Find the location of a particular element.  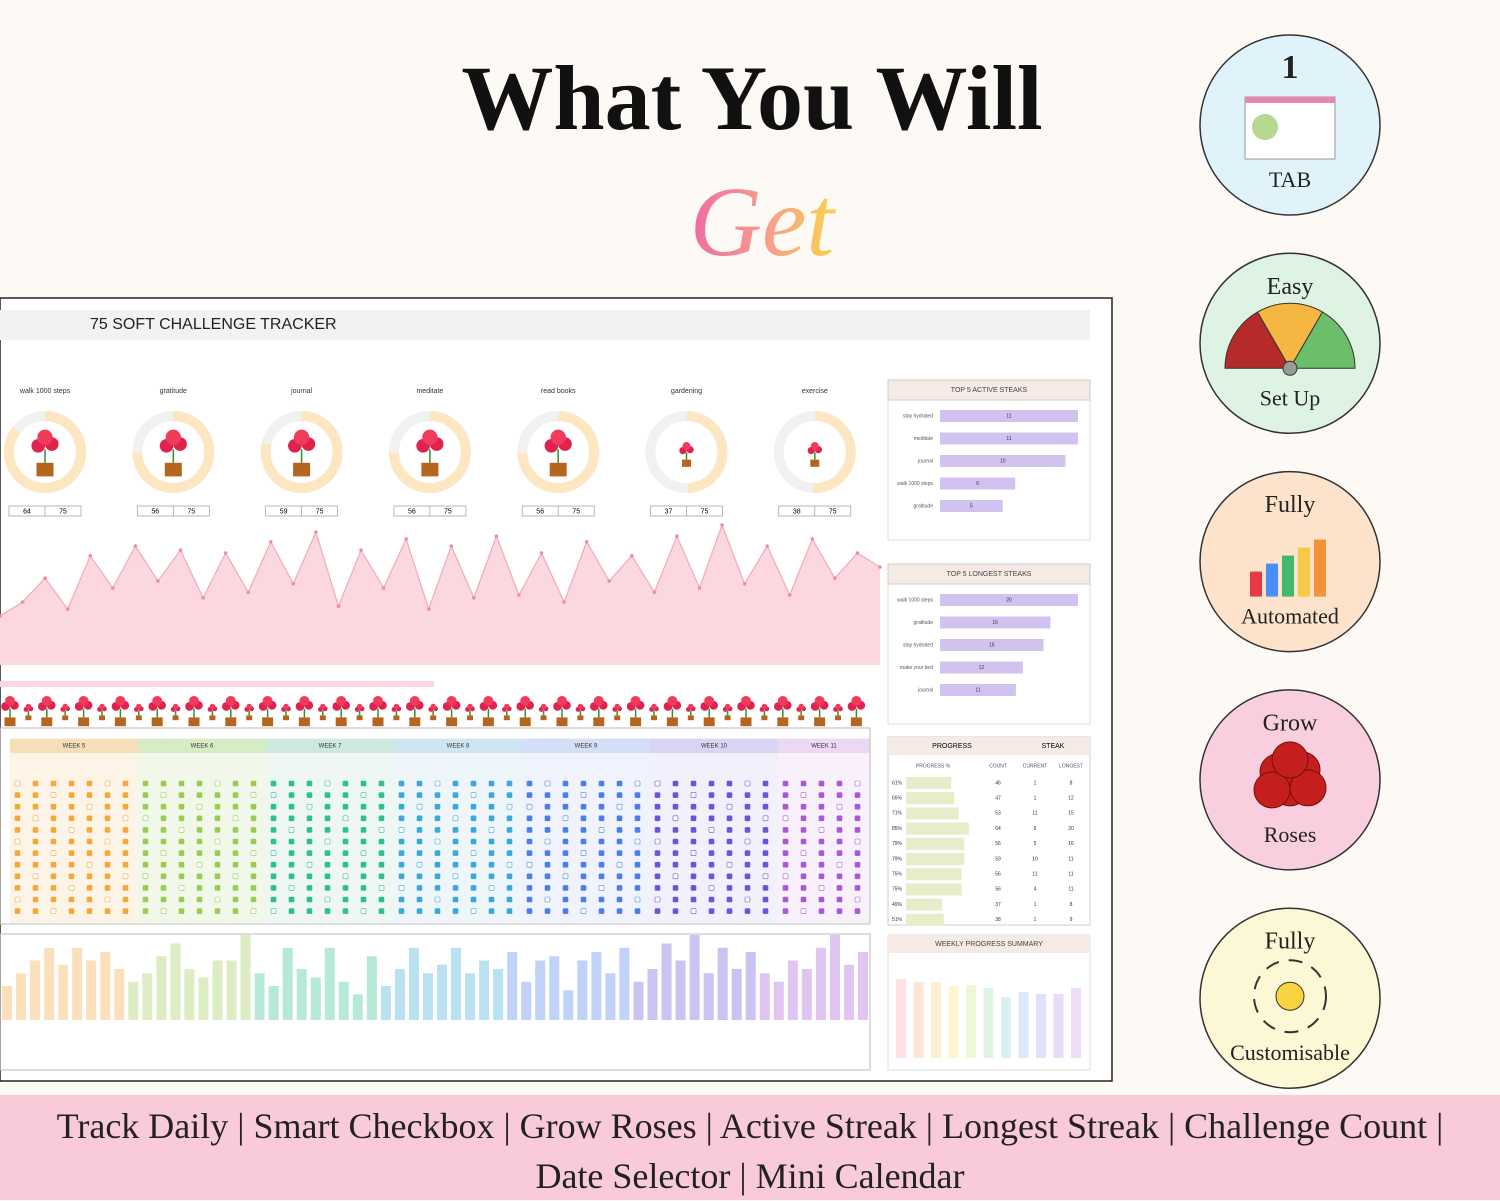

table-cell: 71% is located at coordinates (897, 814).